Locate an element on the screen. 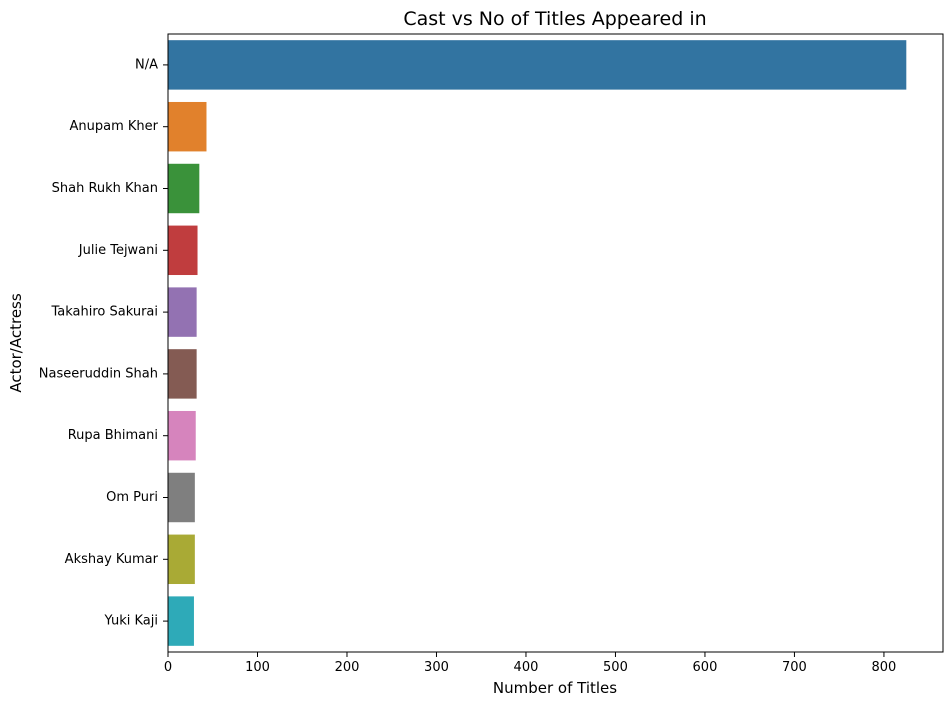 The image size is (952, 704). x-tick-label: 600 is located at coordinates (705, 667).